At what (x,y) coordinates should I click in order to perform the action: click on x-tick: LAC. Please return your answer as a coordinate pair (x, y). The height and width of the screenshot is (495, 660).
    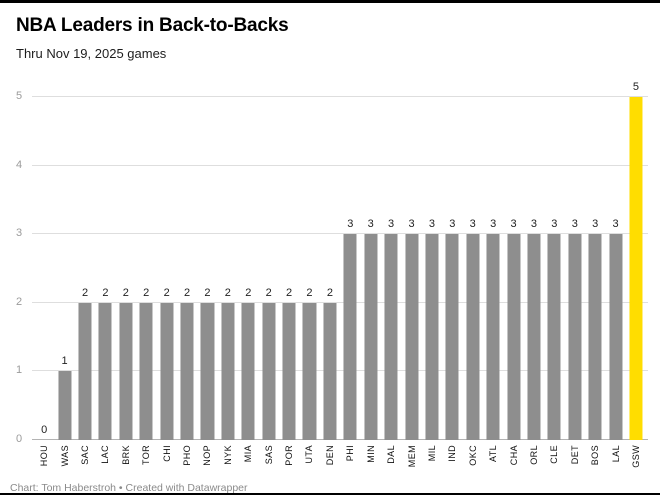
    Looking at the image, I should click on (105, 452).